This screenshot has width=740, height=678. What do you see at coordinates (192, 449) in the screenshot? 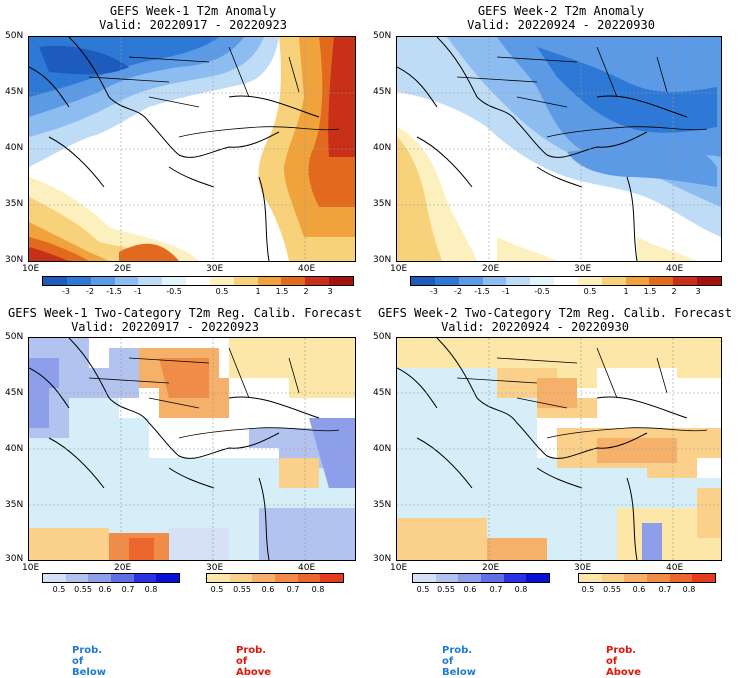
I see `probability-map-week1` at bounding box center [192, 449].